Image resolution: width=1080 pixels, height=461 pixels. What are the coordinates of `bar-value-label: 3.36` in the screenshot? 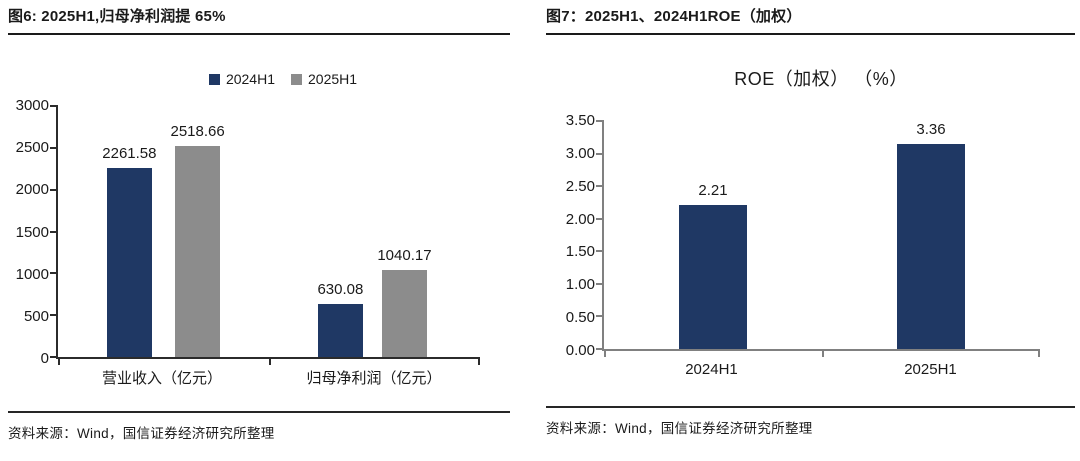 It's located at (931, 129).